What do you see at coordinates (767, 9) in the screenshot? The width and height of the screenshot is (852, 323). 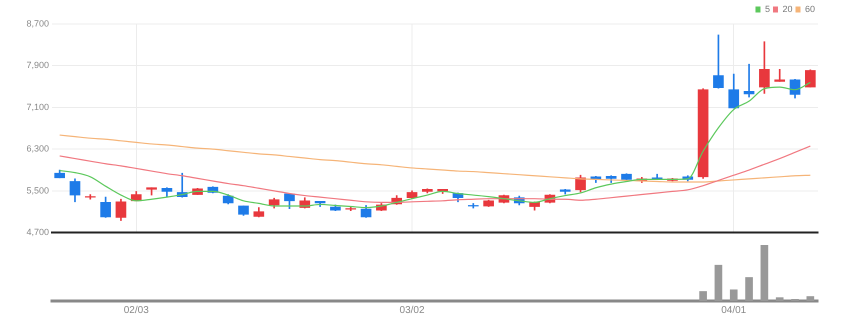 I see `legend-label: 5` at bounding box center [767, 9].